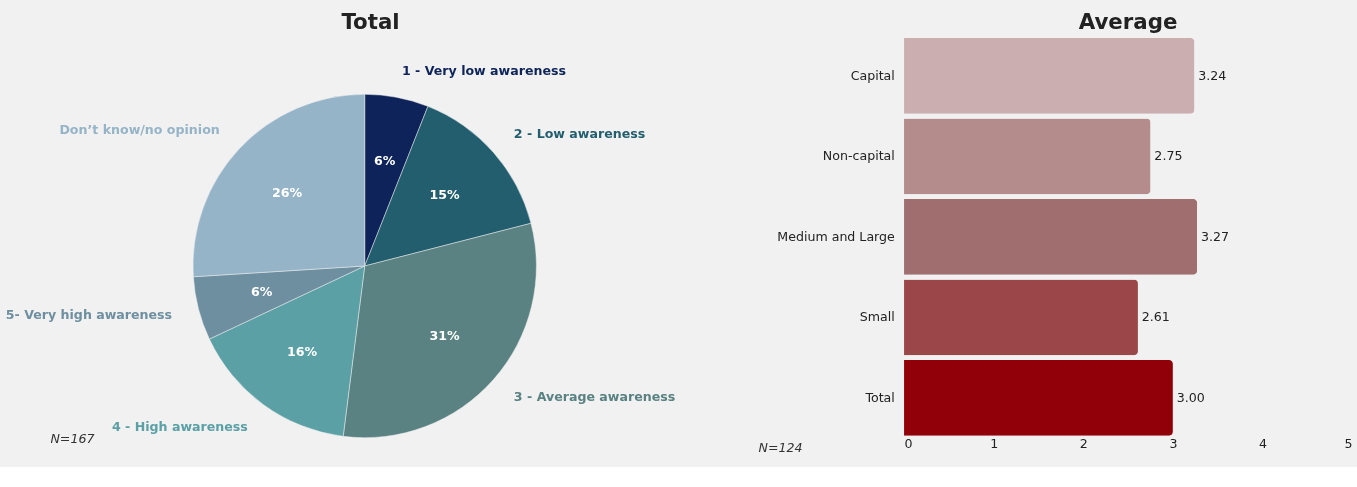 The width and height of the screenshot is (1357, 487). Describe the element at coordinates (302, 351) in the screenshot. I see `data-label: 16%` at that location.